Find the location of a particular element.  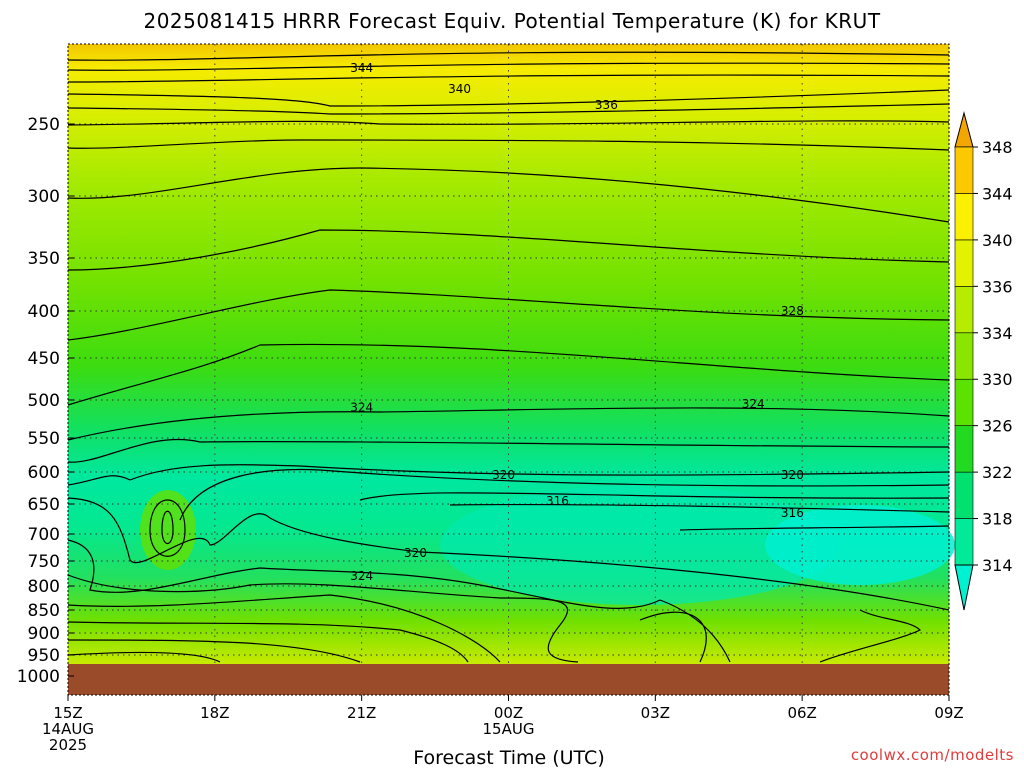

x-tick-label: 15Z is located at coordinates (67, 713).